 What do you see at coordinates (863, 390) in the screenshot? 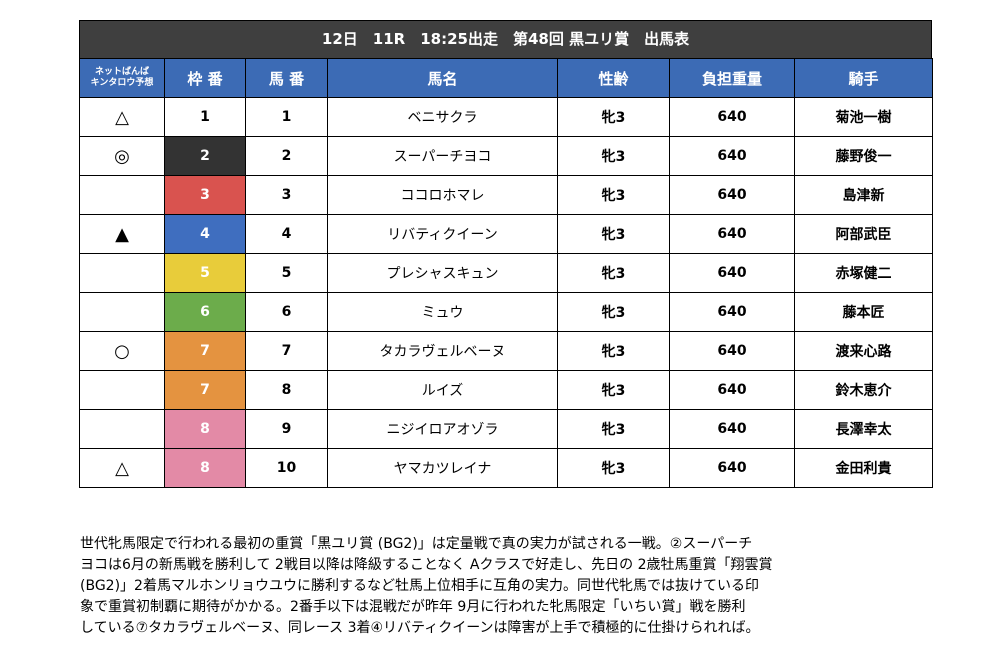
I see `jockey-name: 鈴木恵介` at bounding box center [863, 390].